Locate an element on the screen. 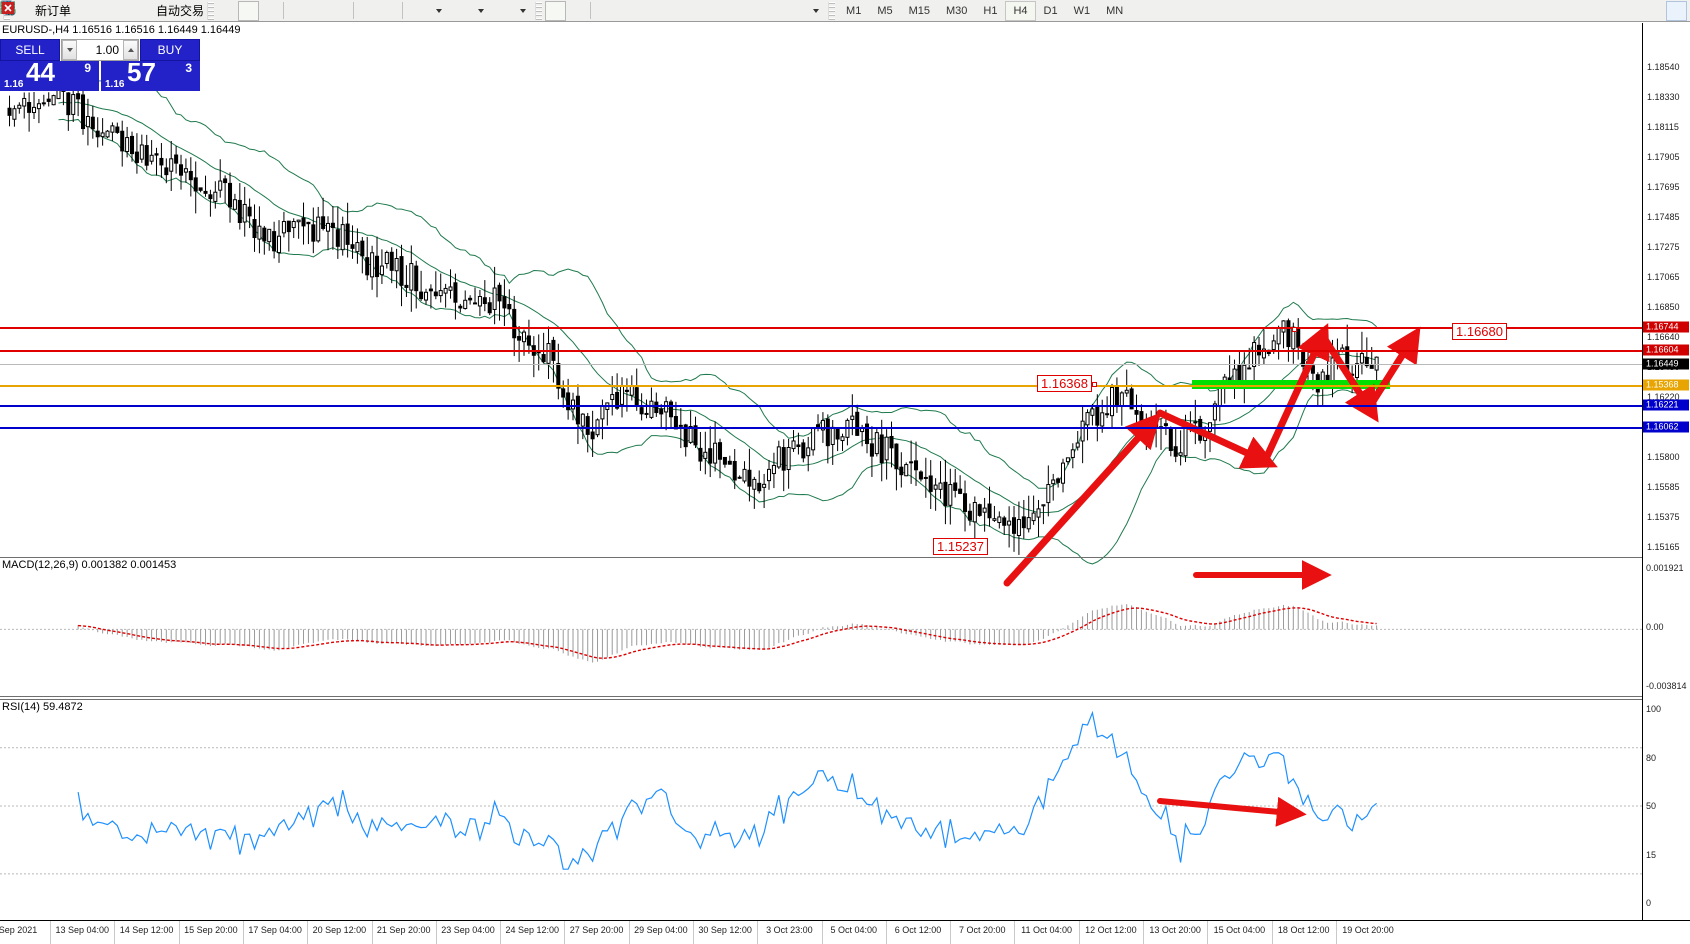  label-high: 1.16680 is located at coordinates (1479, 331).